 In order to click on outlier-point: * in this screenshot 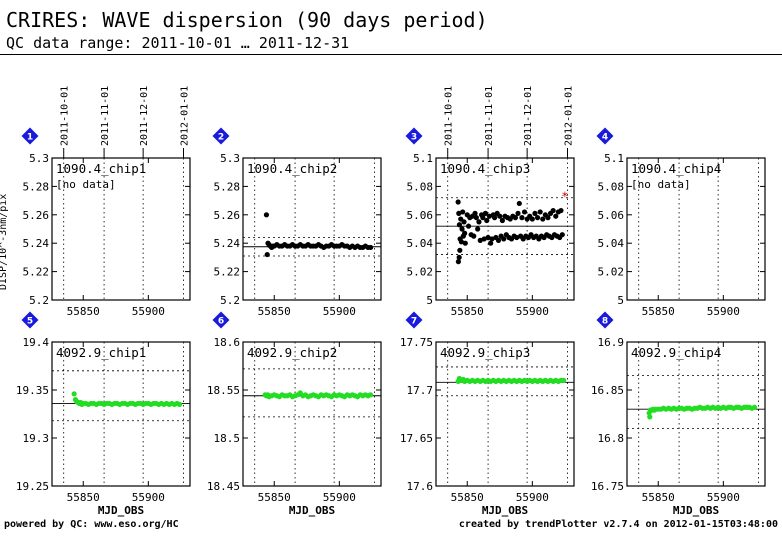, I will do `click(565, 196)`.